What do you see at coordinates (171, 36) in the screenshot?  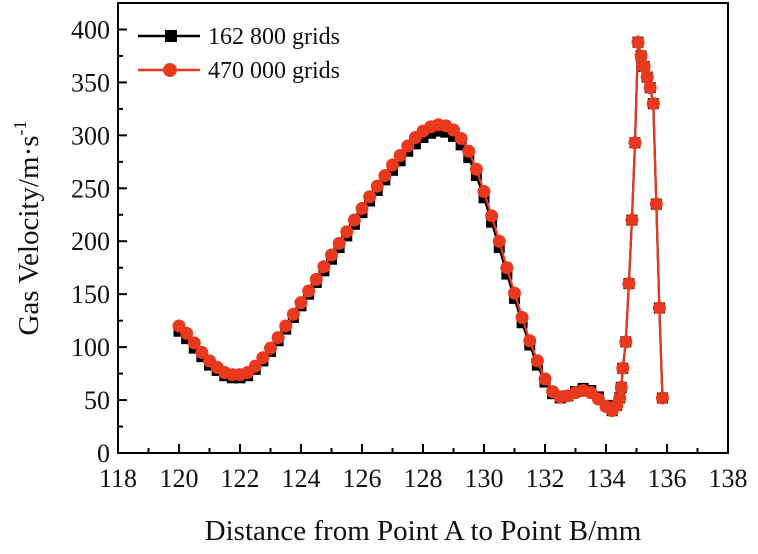 I see `legend-marker-square` at bounding box center [171, 36].